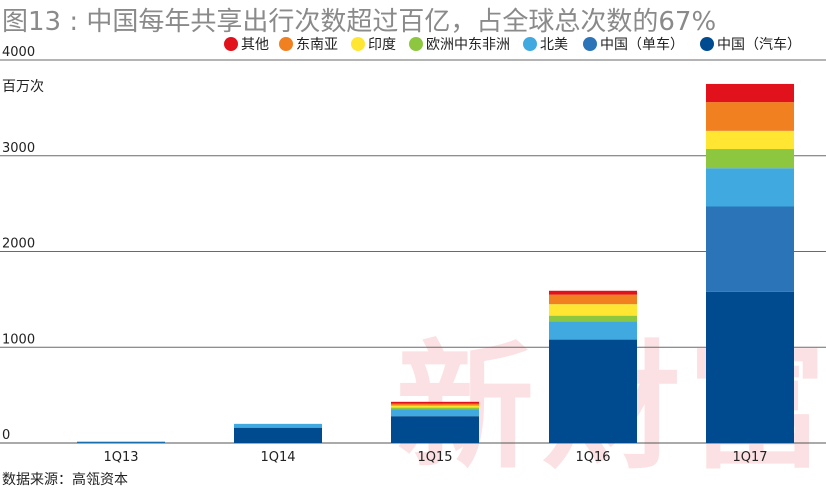 Image resolution: width=826 pixels, height=489 pixels. What do you see at coordinates (18, 148) in the screenshot?
I see `y-tick-label-3000: 3000` at bounding box center [18, 148].